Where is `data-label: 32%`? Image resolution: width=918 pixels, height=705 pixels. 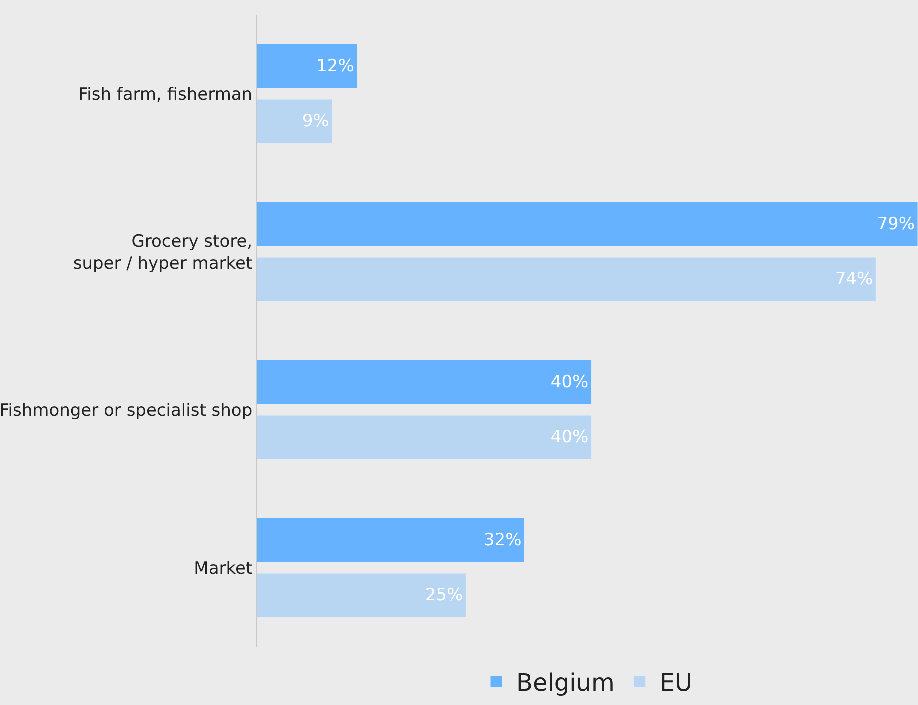 data-label: 32% is located at coordinates (503, 540).